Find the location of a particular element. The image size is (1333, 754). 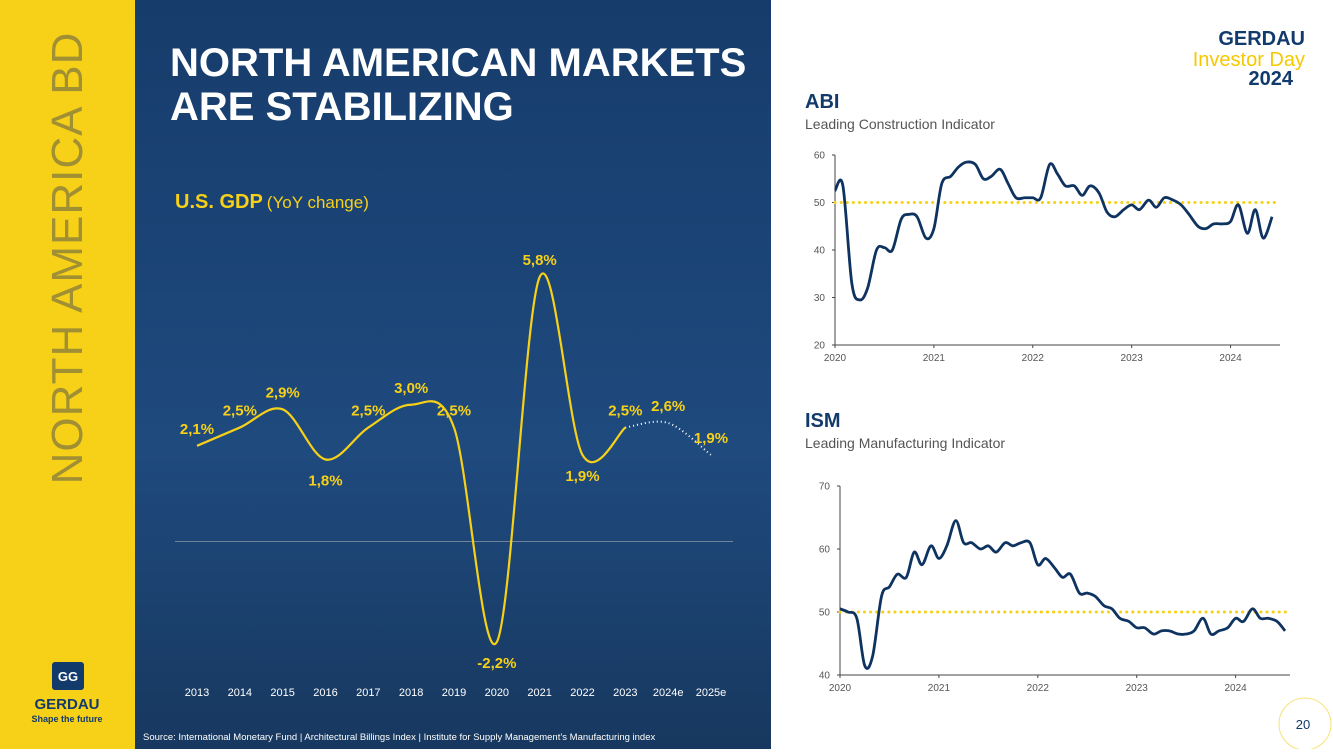

page-number: 20 is located at coordinates (1303, 724).